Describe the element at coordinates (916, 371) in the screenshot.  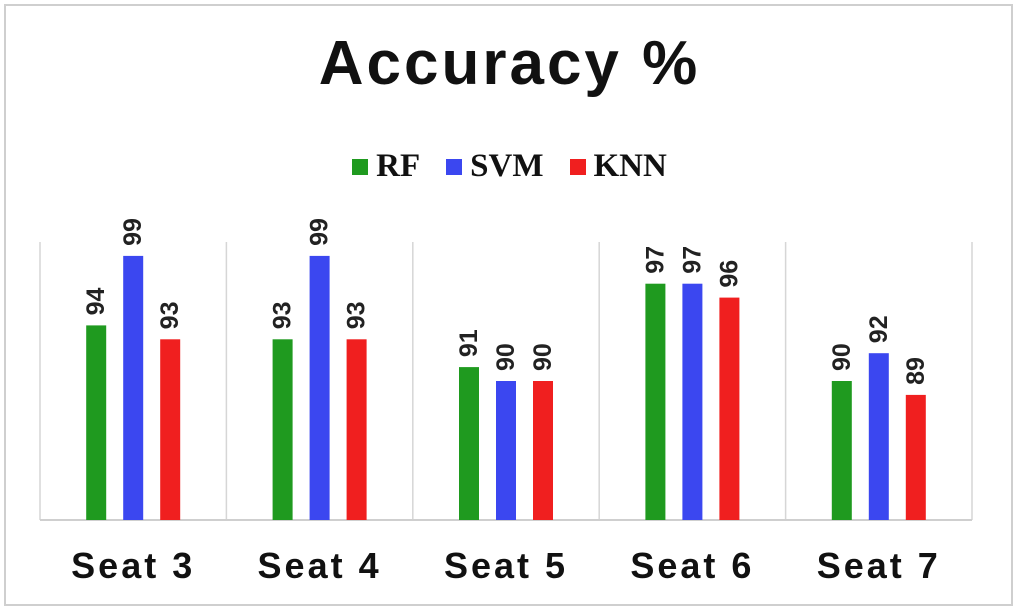
I see `data-label-knn-4: 89` at that location.